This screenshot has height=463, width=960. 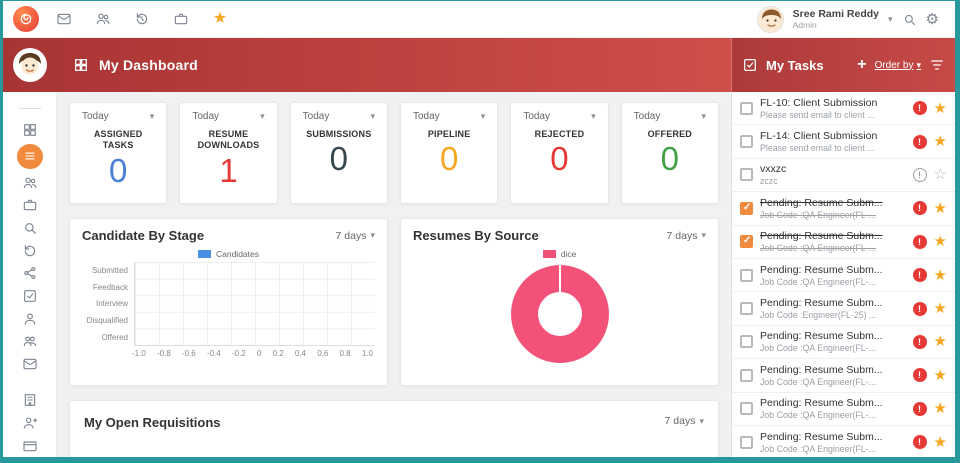 What do you see at coordinates (559, 254) in the screenshot?
I see `chart-legend: dice` at bounding box center [559, 254].